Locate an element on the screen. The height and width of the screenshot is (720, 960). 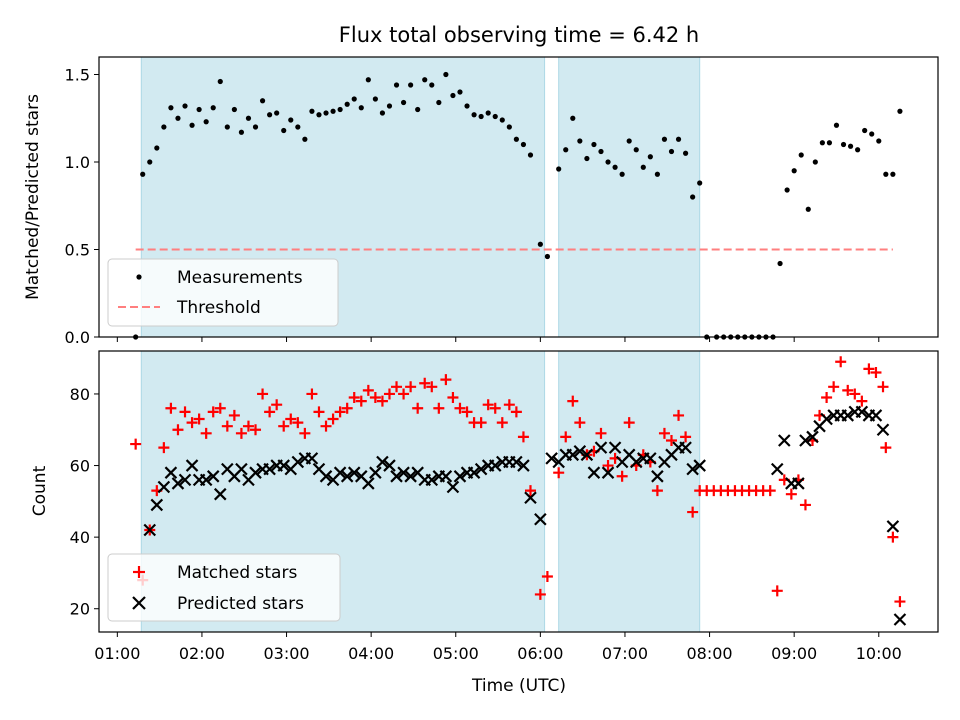
y-tick-label: 0.0 is located at coordinates (77, 337).